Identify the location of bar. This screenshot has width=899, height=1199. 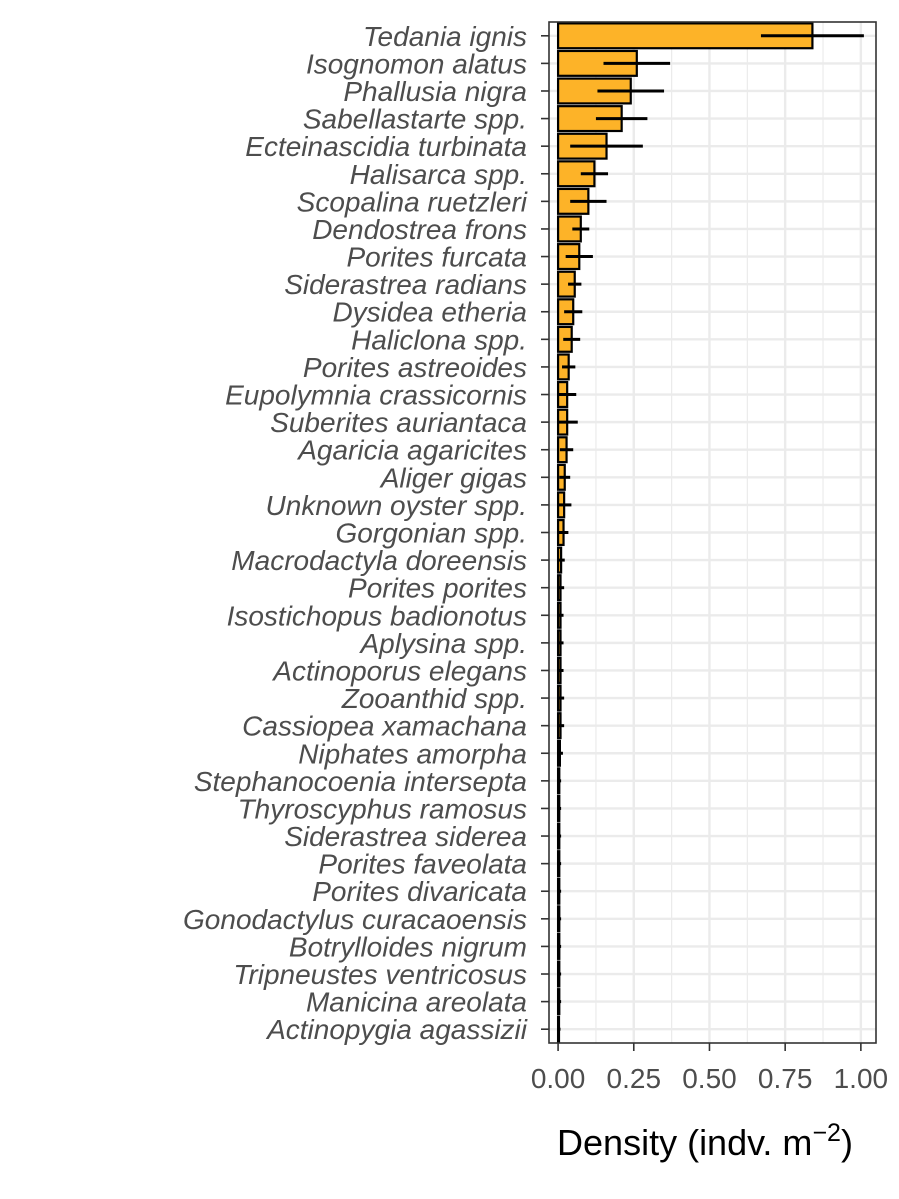
(597, 63).